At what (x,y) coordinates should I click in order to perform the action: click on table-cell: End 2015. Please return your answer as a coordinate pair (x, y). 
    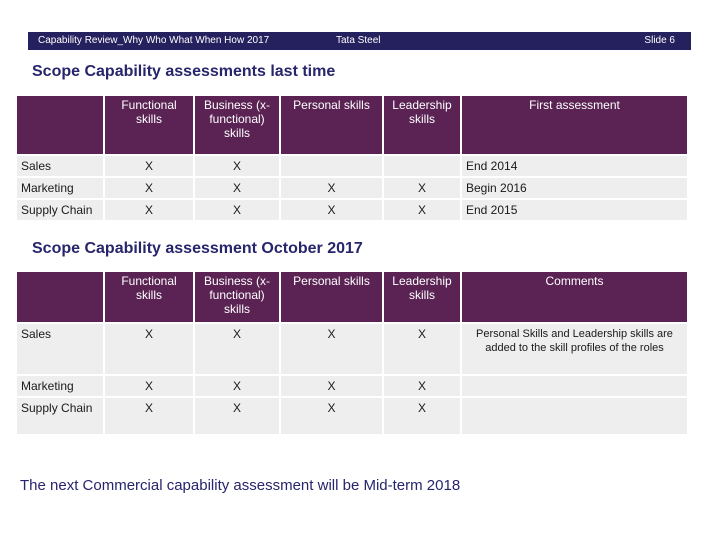
    Looking at the image, I should click on (574, 210).